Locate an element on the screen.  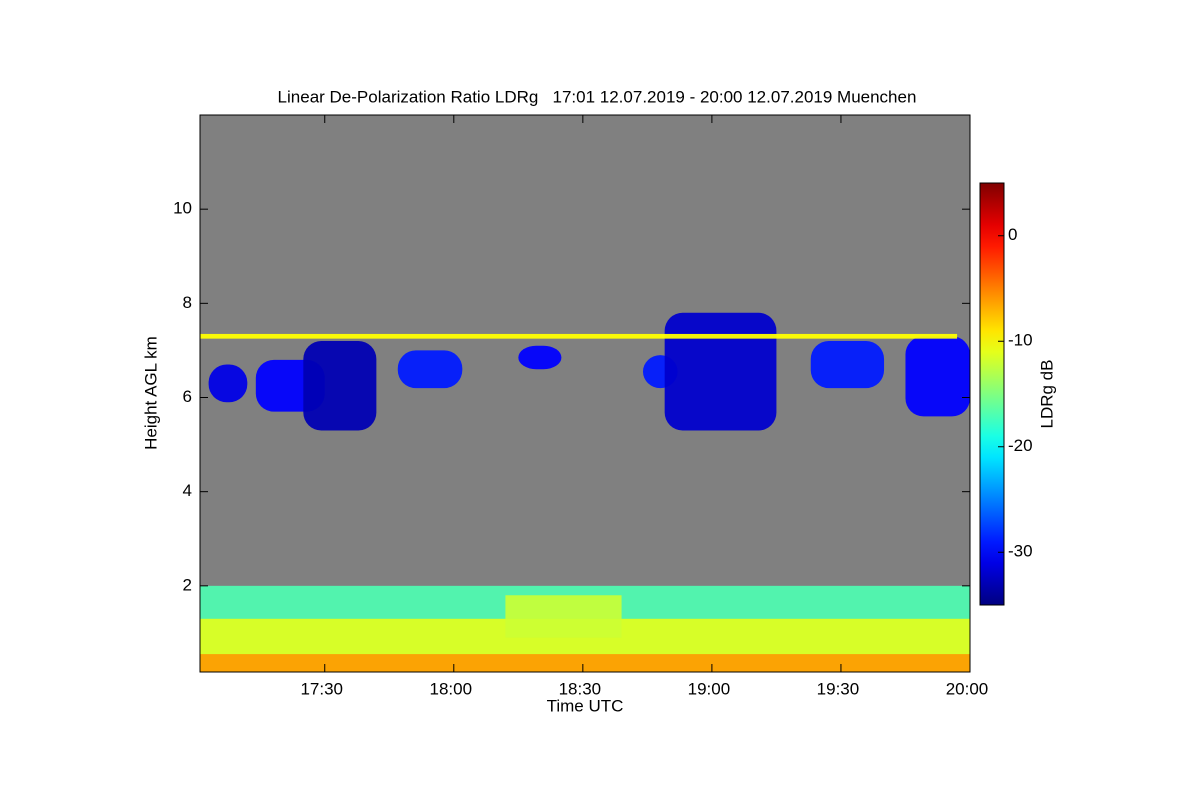
x-tick-label: 17:30 is located at coordinates (321, 688).